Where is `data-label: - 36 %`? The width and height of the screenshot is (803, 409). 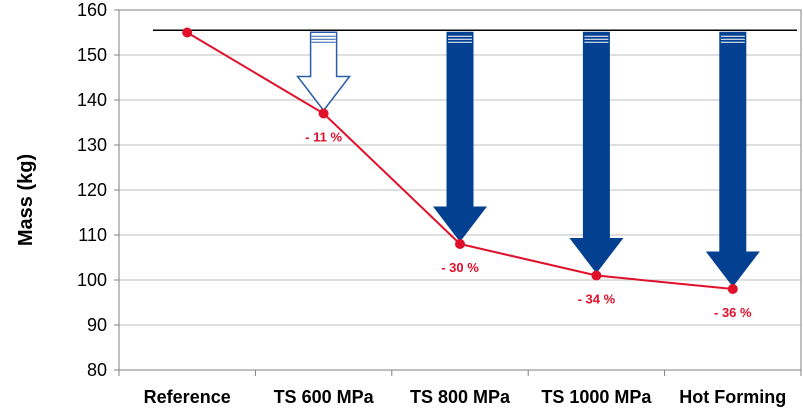
data-label: - 36 % is located at coordinates (733, 312).